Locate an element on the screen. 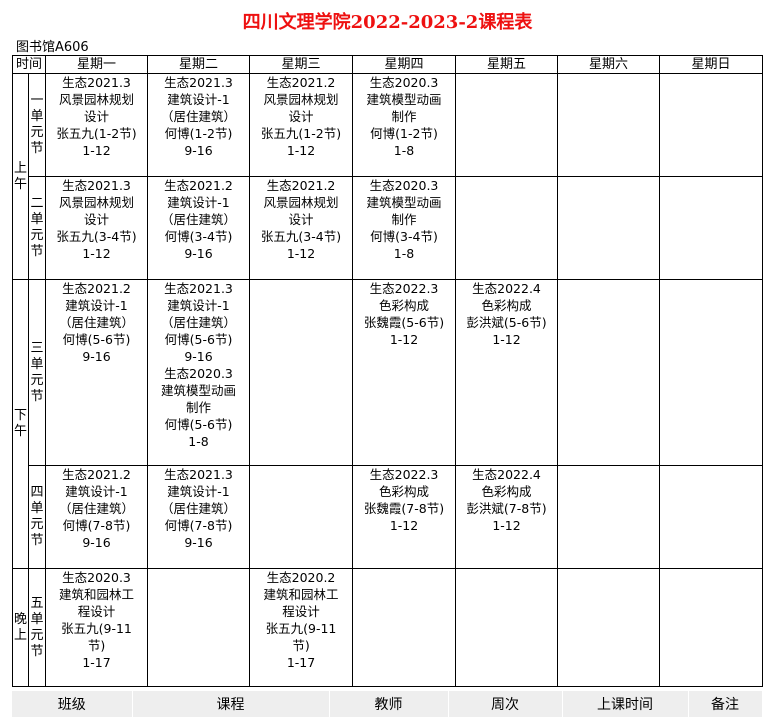 This screenshot has width=775, height=727. course-line: 彭洪斌(7-8节) is located at coordinates (506, 508).